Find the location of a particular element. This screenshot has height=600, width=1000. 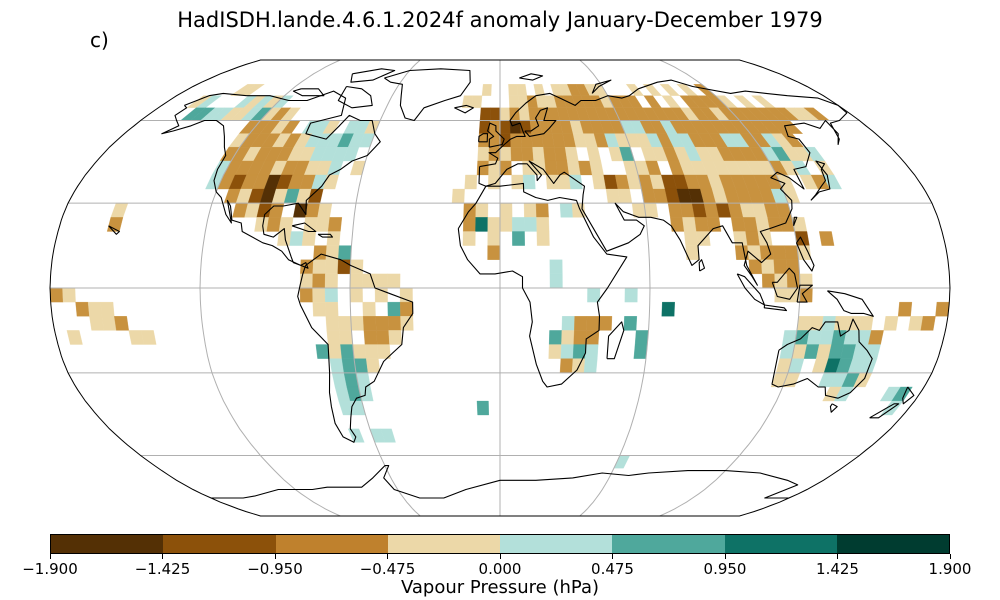

colorbar-tick-label: 1.900 is located at coordinates (950, 569).